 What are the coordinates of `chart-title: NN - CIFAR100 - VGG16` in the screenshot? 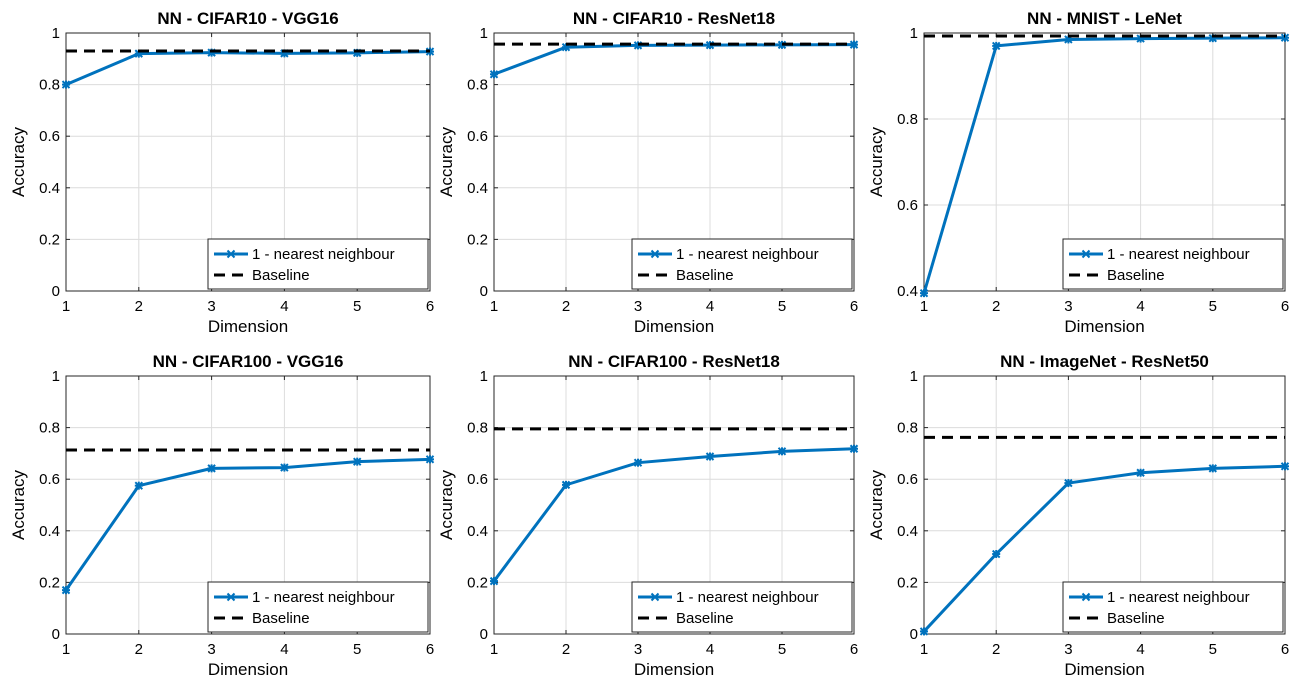 It's located at (248, 361).